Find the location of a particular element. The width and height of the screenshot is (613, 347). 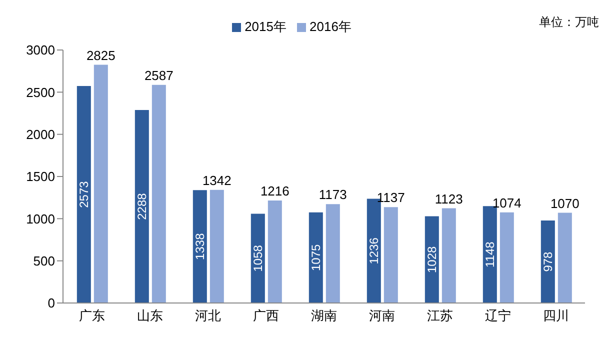

data-label: 1148 is located at coordinates (489, 254).